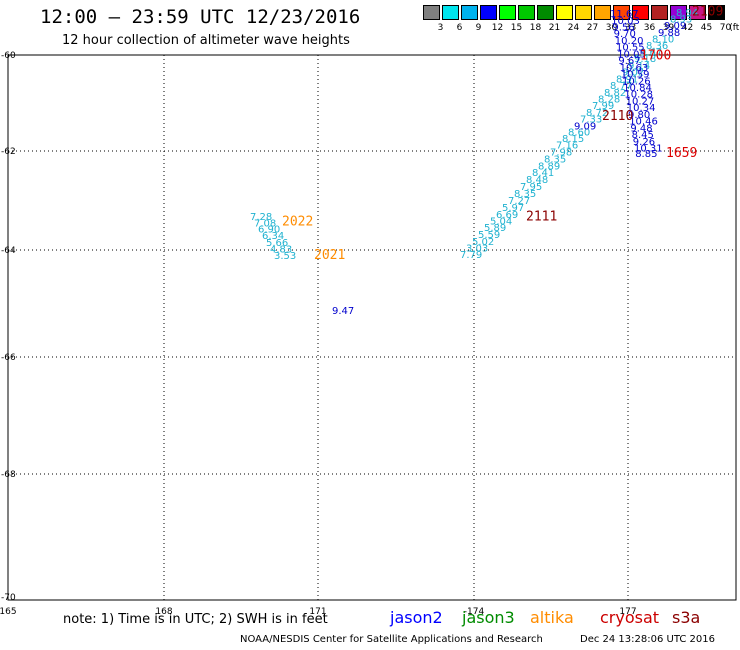 This screenshot has height=650, width=740. What do you see at coordinates (641, 128) in the screenshot?
I see `swh-value-label: 9.48` at bounding box center [641, 128].